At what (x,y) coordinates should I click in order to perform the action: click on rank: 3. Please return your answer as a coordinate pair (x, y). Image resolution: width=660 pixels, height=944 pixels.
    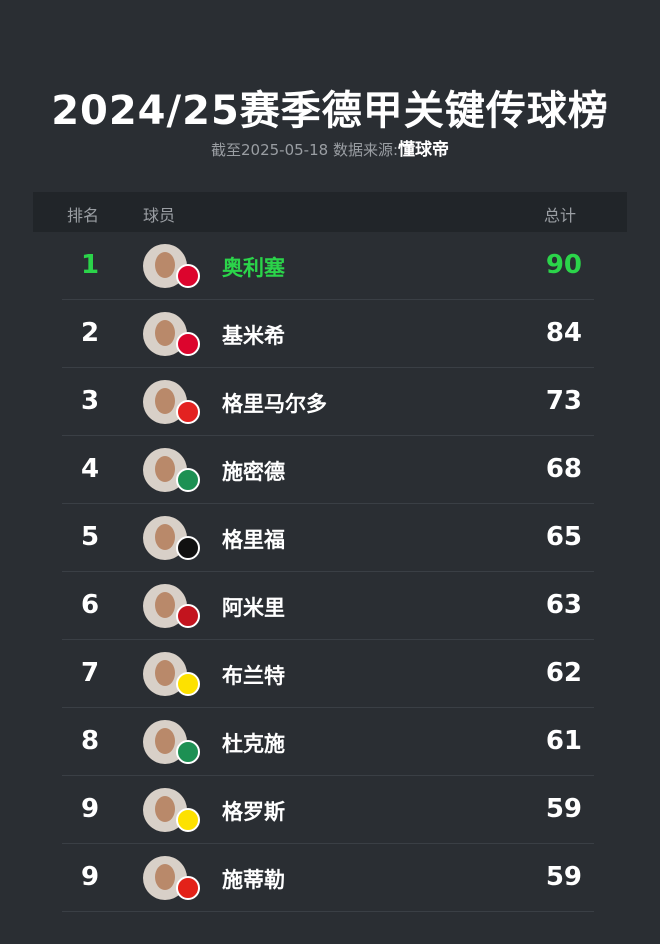
    Looking at the image, I should click on (90, 401).